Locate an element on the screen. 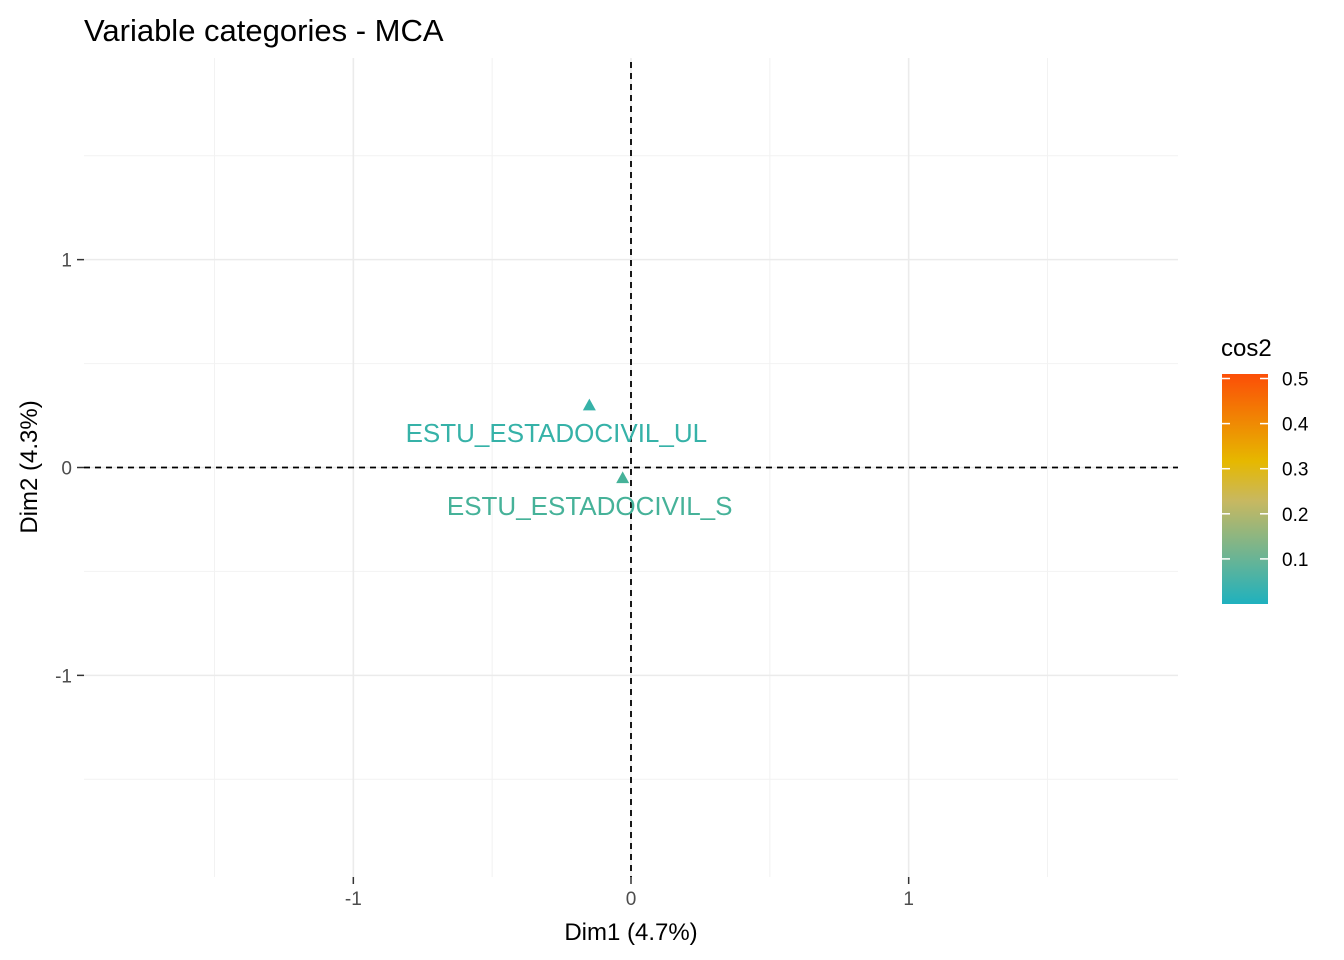  x-axis-title: Dim1 (4.7%) is located at coordinates (630, 932).